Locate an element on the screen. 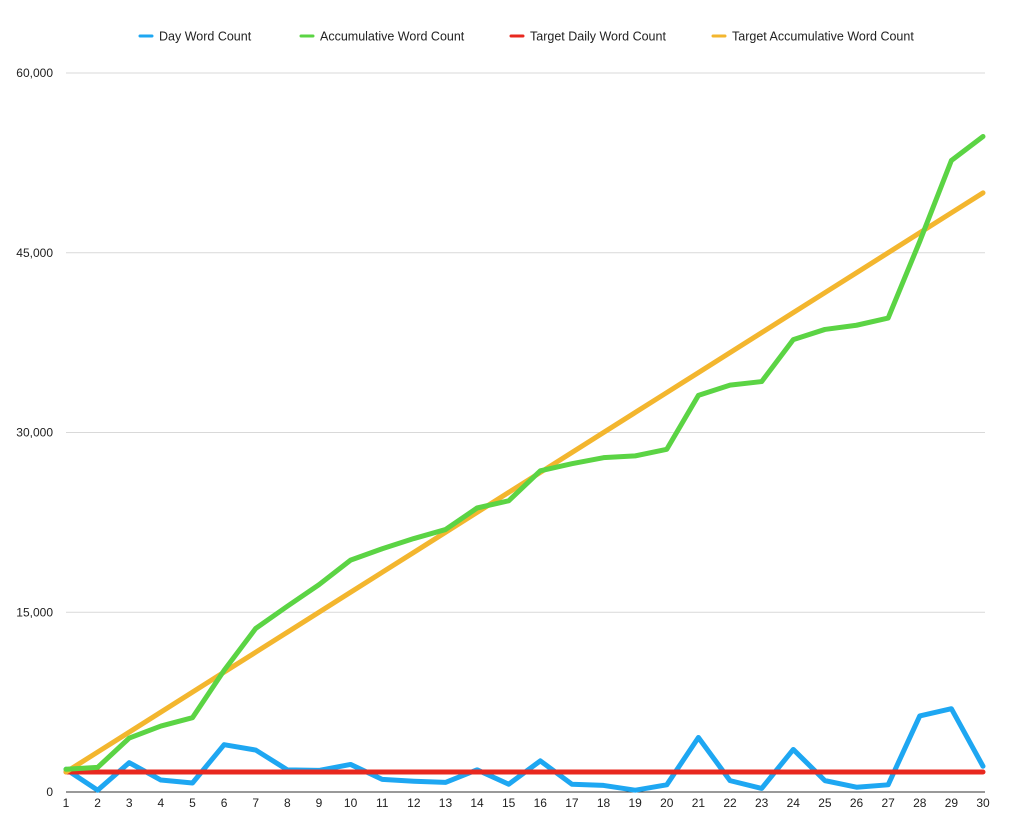 The height and width of the screenshot is (831, 1024). legend-item-target-daily-word-count: Target Daily Word Count is located at coordinates (587, 37).